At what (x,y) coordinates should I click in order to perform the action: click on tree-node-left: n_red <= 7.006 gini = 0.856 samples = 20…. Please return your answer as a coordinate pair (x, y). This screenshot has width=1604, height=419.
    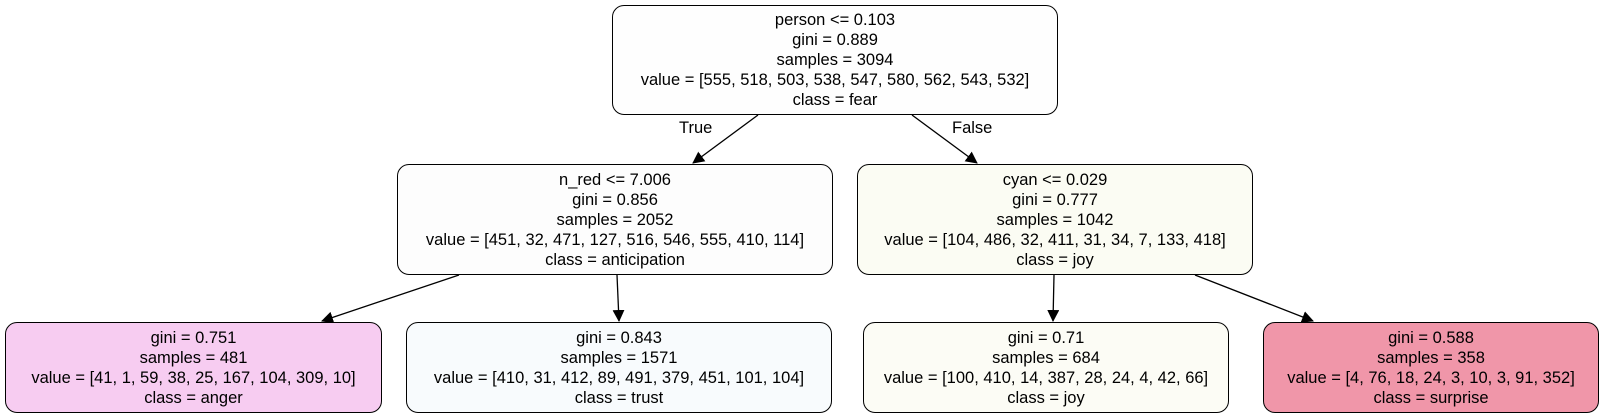
    Looking at the image, I should click on (615, 219).